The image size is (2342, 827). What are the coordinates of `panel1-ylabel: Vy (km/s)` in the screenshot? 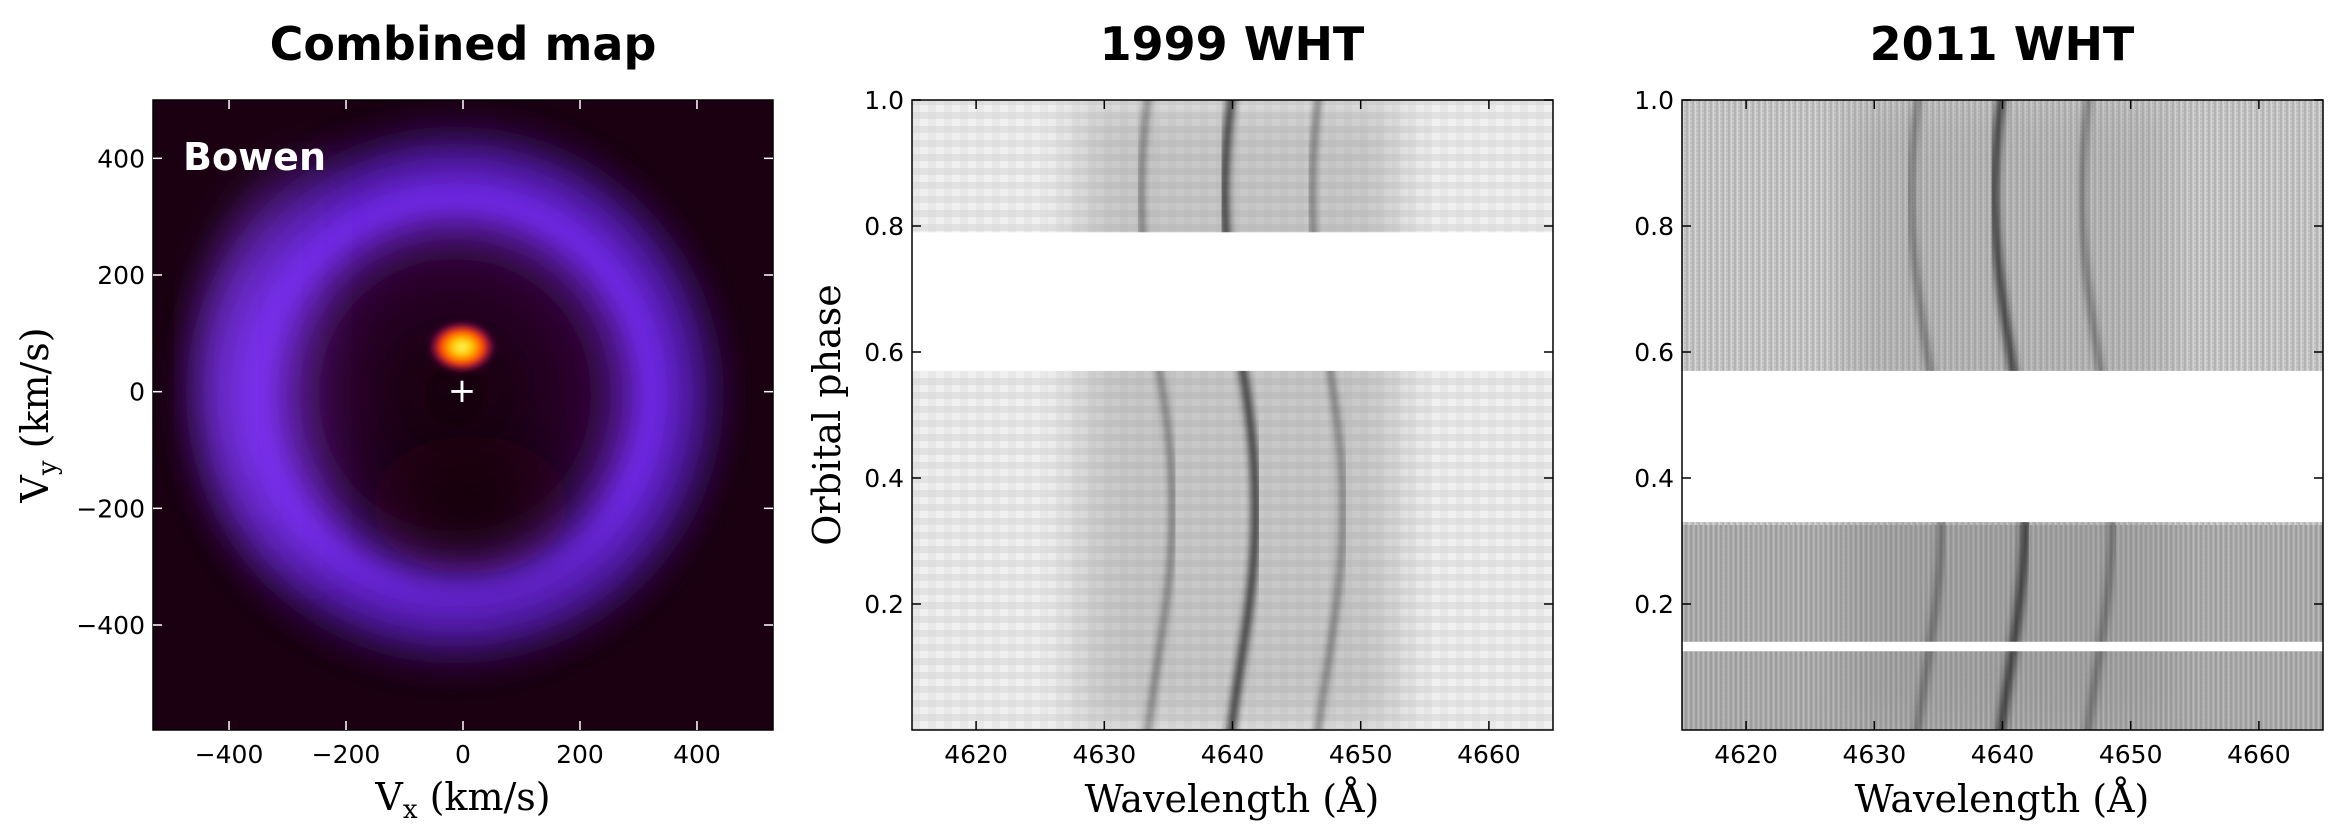 It's located at (38, 415).